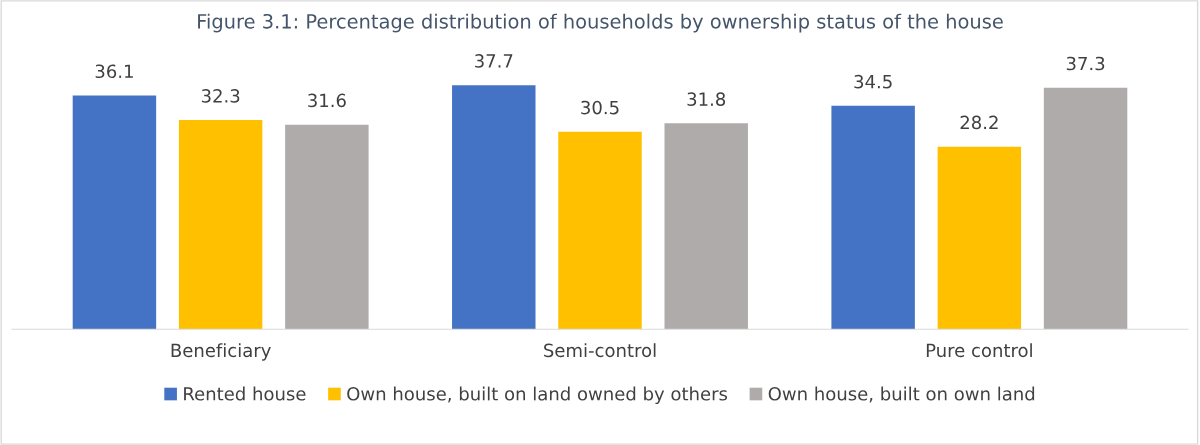 Image resolution: width=1200 pixels, height=445 pixels. What do you see at coordinates (600, 23) in the screenshot?
I see `chart-title: Figure 3.1: Percentage distribution of households by ownership status of the house` at bounding box center [600, 23].